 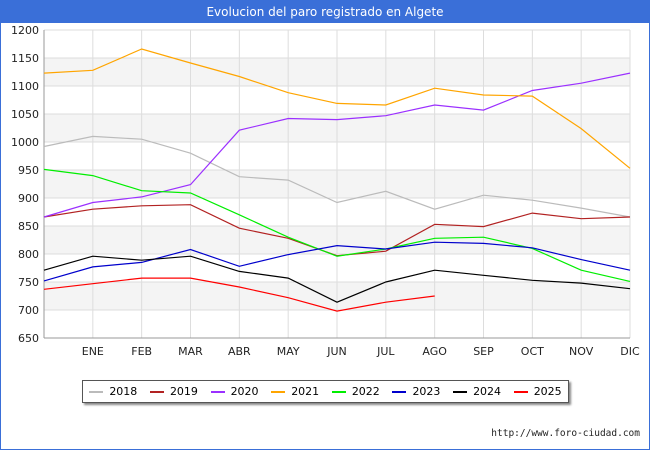 What do you see at coordinates (385, 351) in the screenshot?
I see `x-tick-label: JUL` at bounding box center [385, 351].